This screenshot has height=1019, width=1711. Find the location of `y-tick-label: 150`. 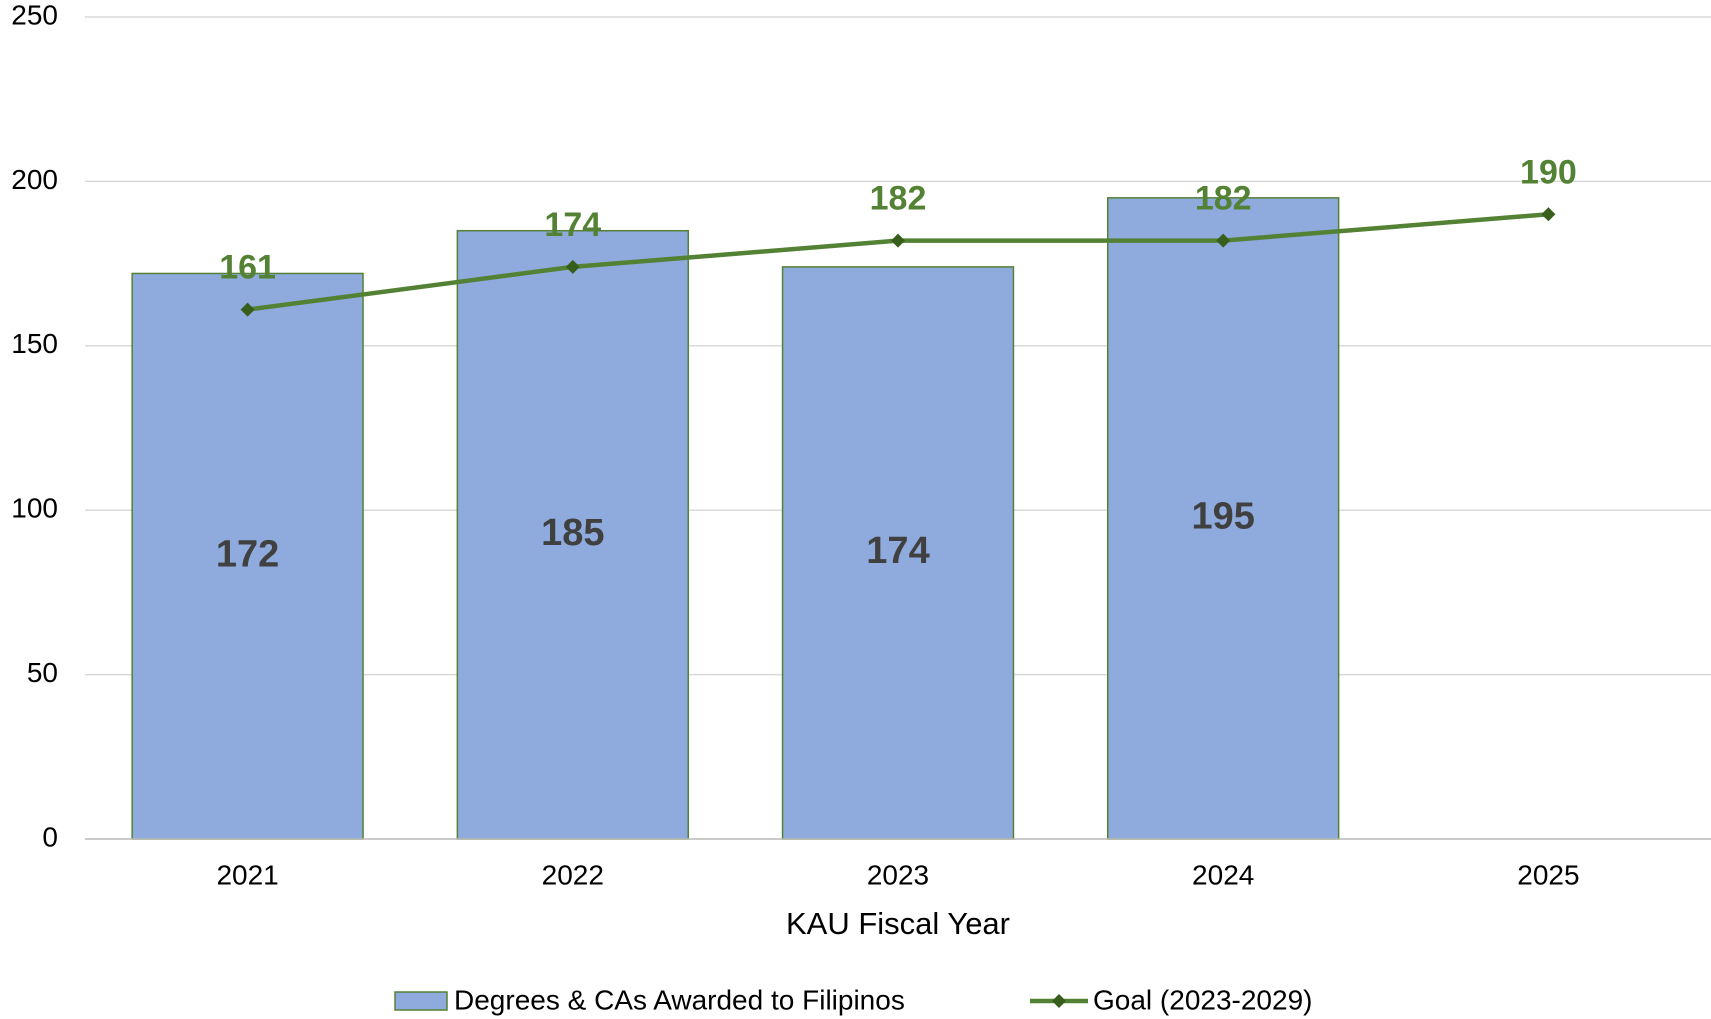

y-tick-label: 150 is located at coordinates (34, 343).